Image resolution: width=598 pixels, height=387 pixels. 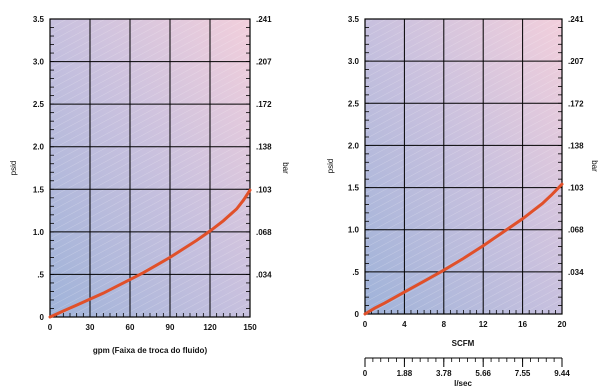 What do you see at coordinates (39, 62) in the screenshot?
I see `chart-1-y-tick-label: 3.0` at bounding box center [39, 62].